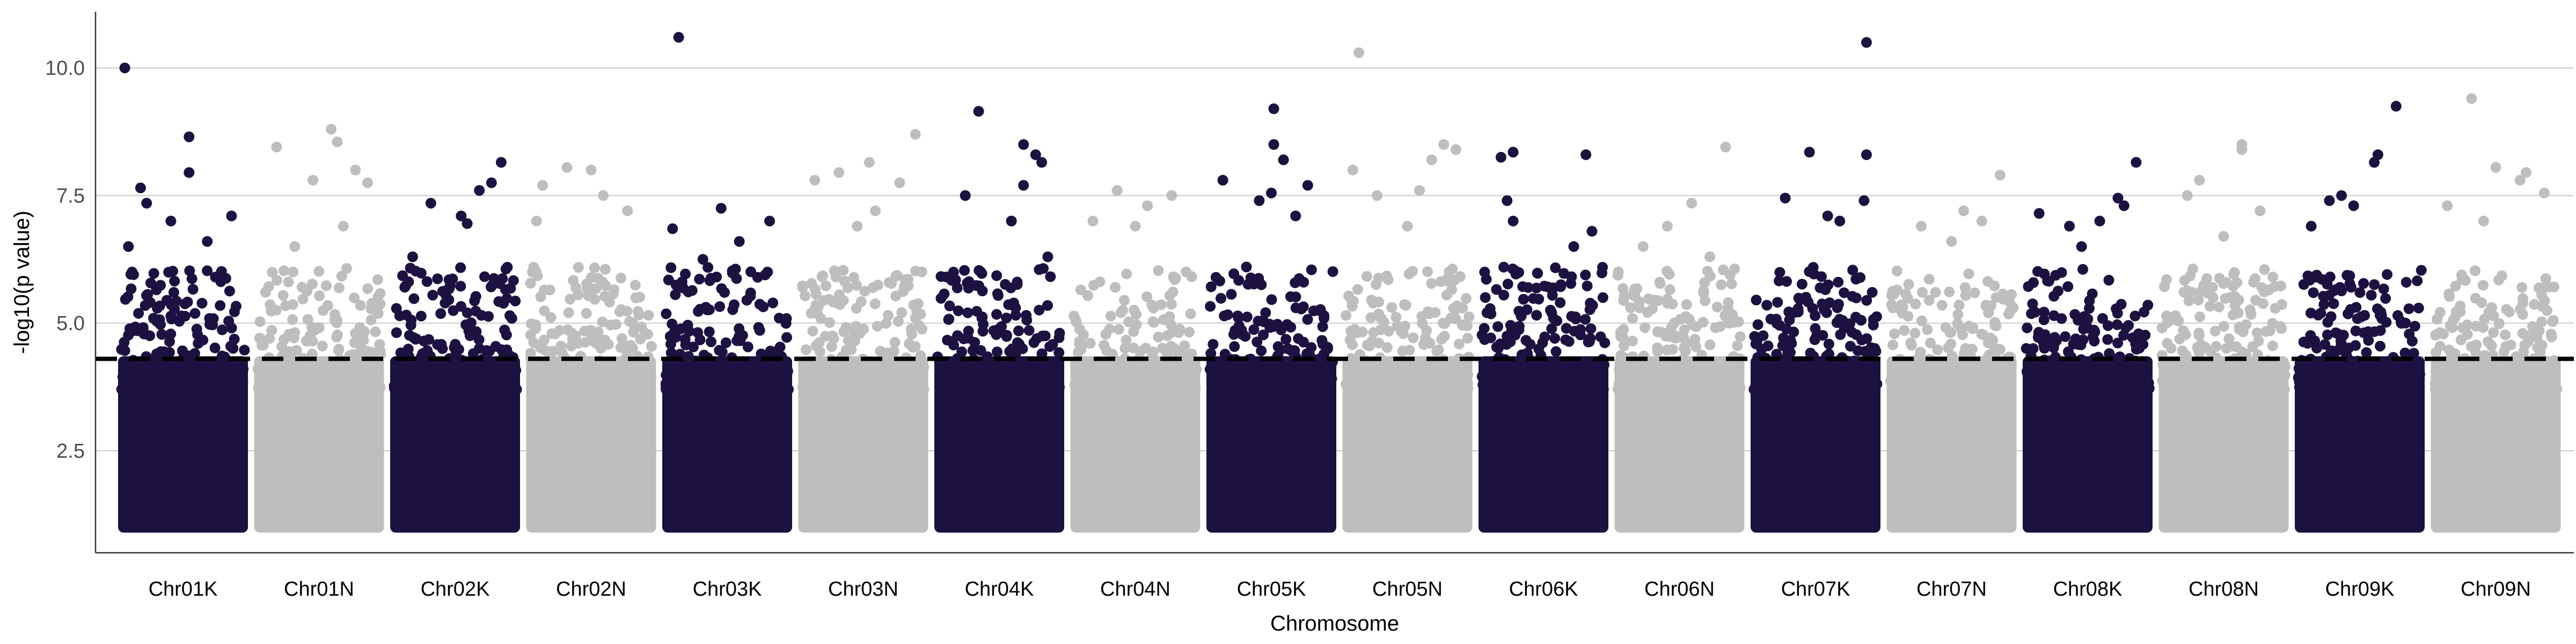 The width and height of the screenshot is (2576, 644). I want to click on series-Chr09K, so click(2360, 316).